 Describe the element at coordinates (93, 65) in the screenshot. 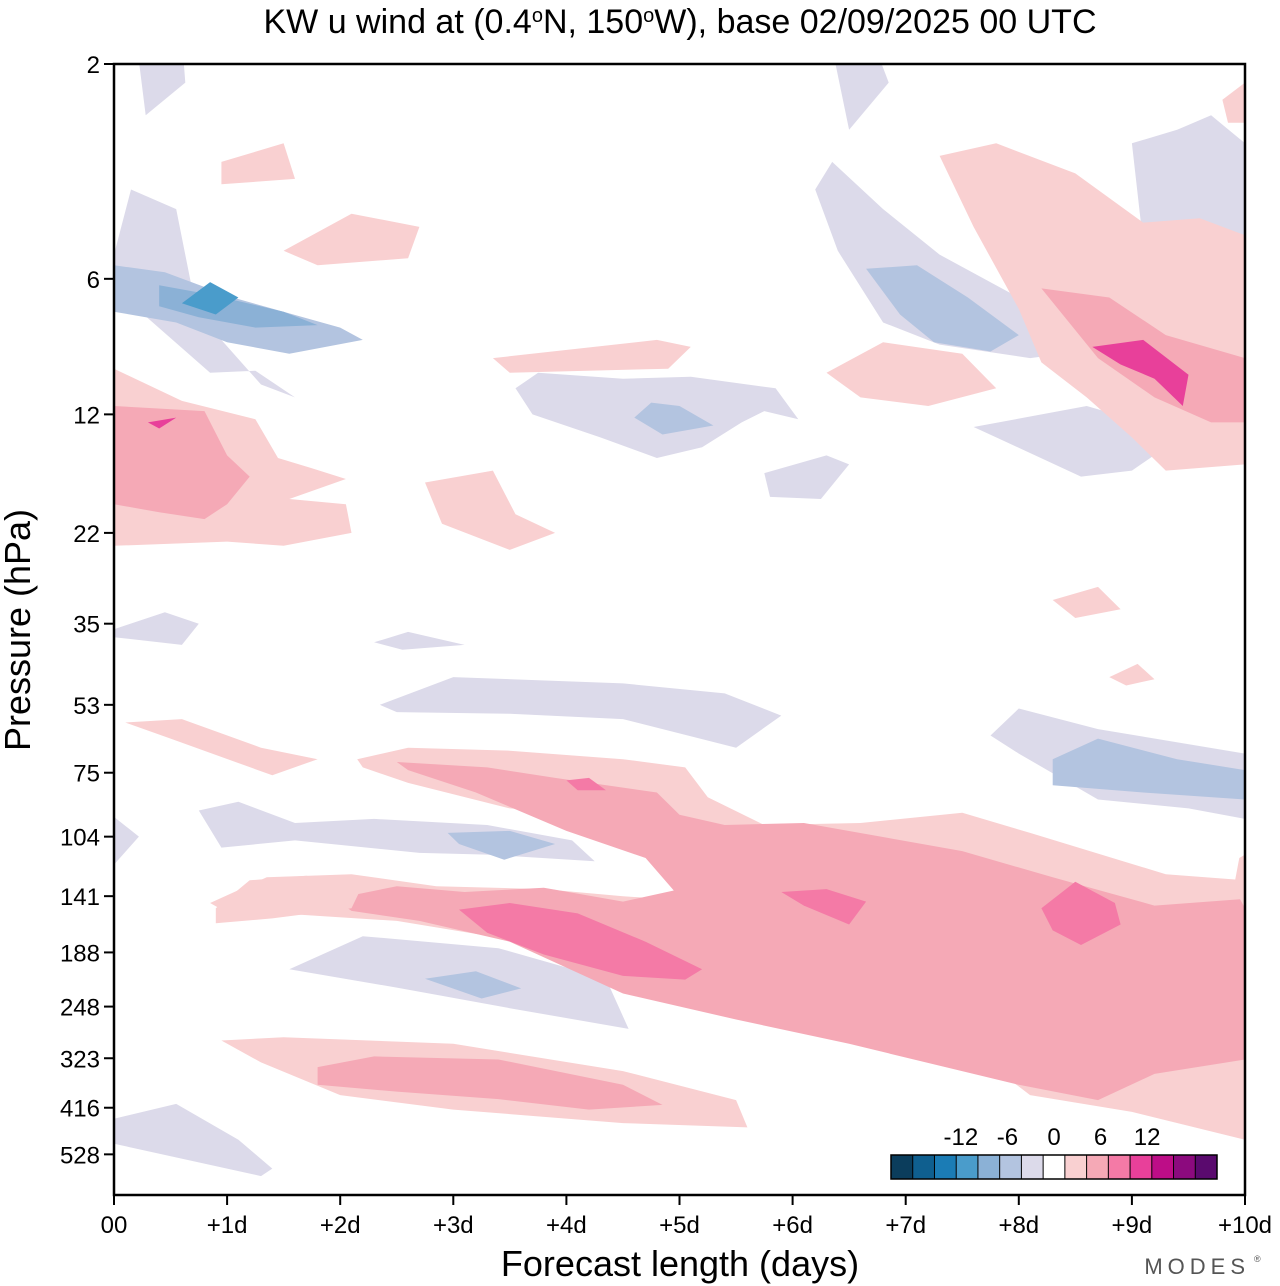

I see `y-tick-label: 2` at that location.